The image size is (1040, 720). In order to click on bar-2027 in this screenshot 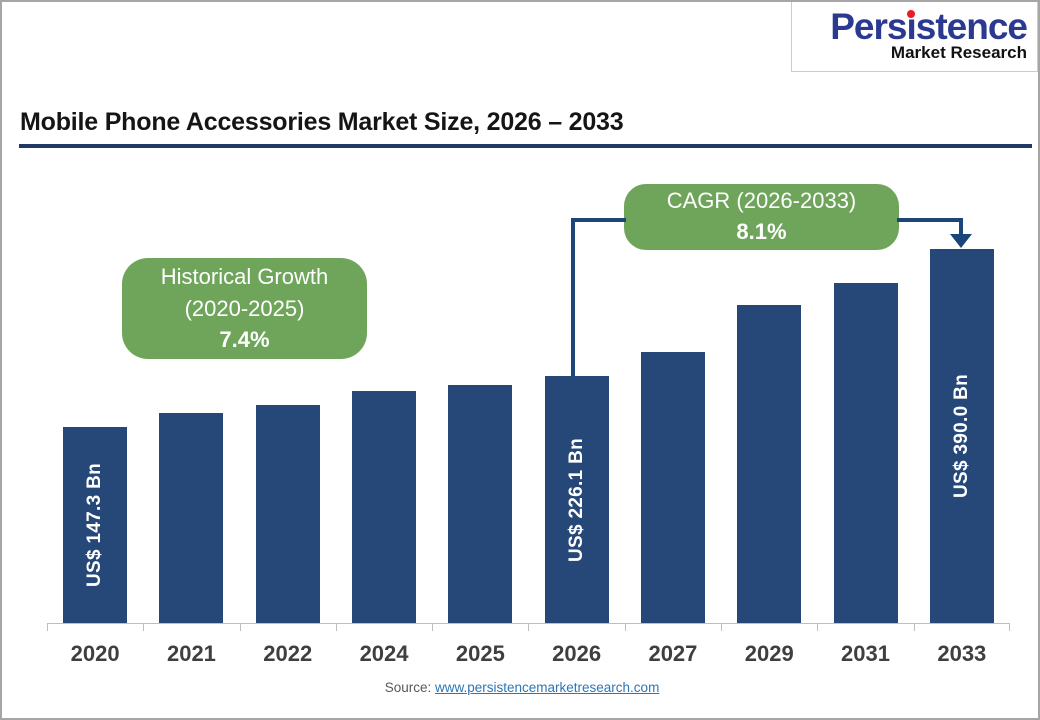, I will do `click(672, 487)`.